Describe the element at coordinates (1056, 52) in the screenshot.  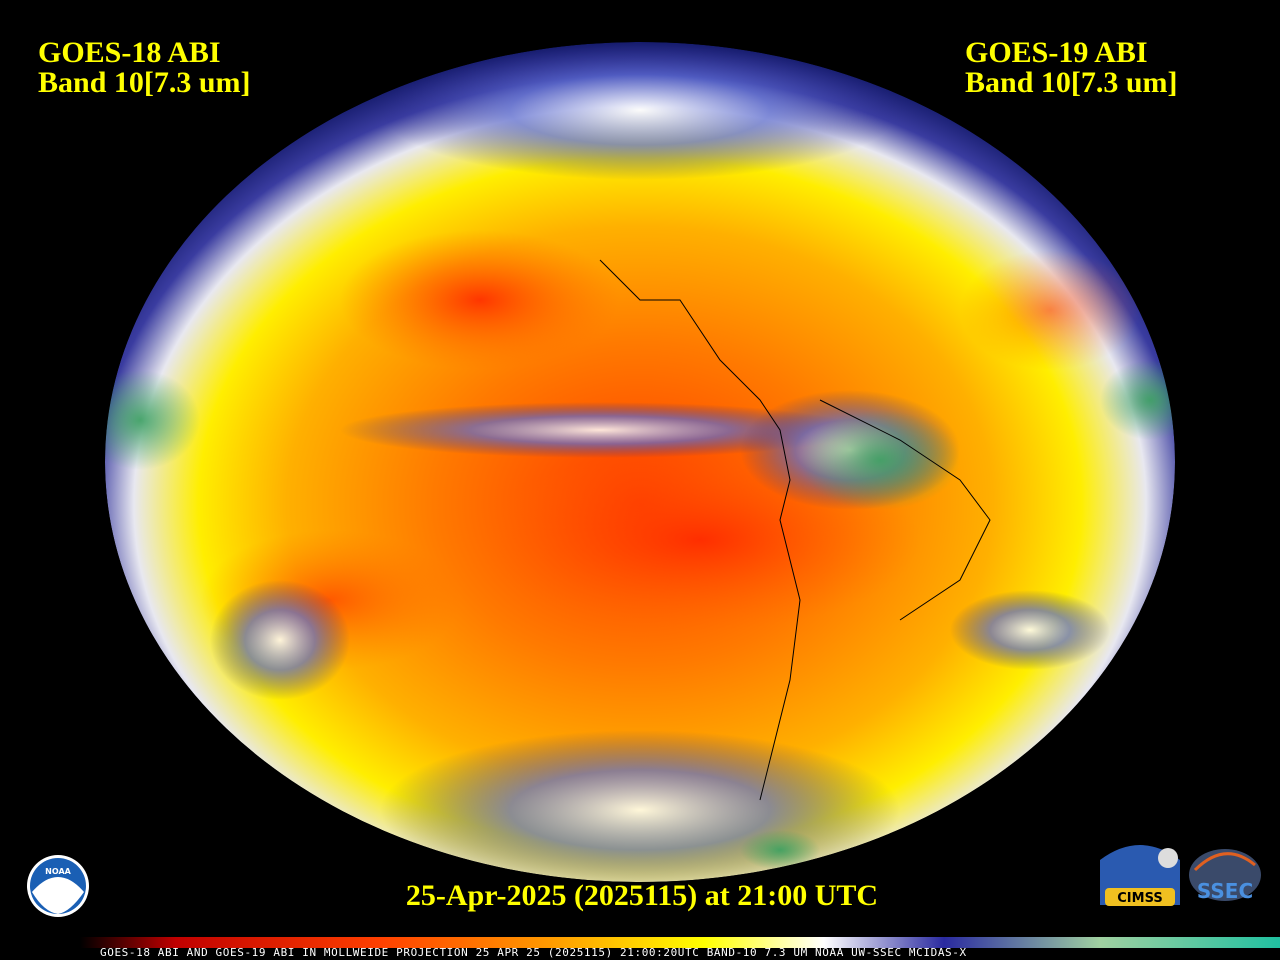
I see `right-label: GOES-19 ABI` at that location.